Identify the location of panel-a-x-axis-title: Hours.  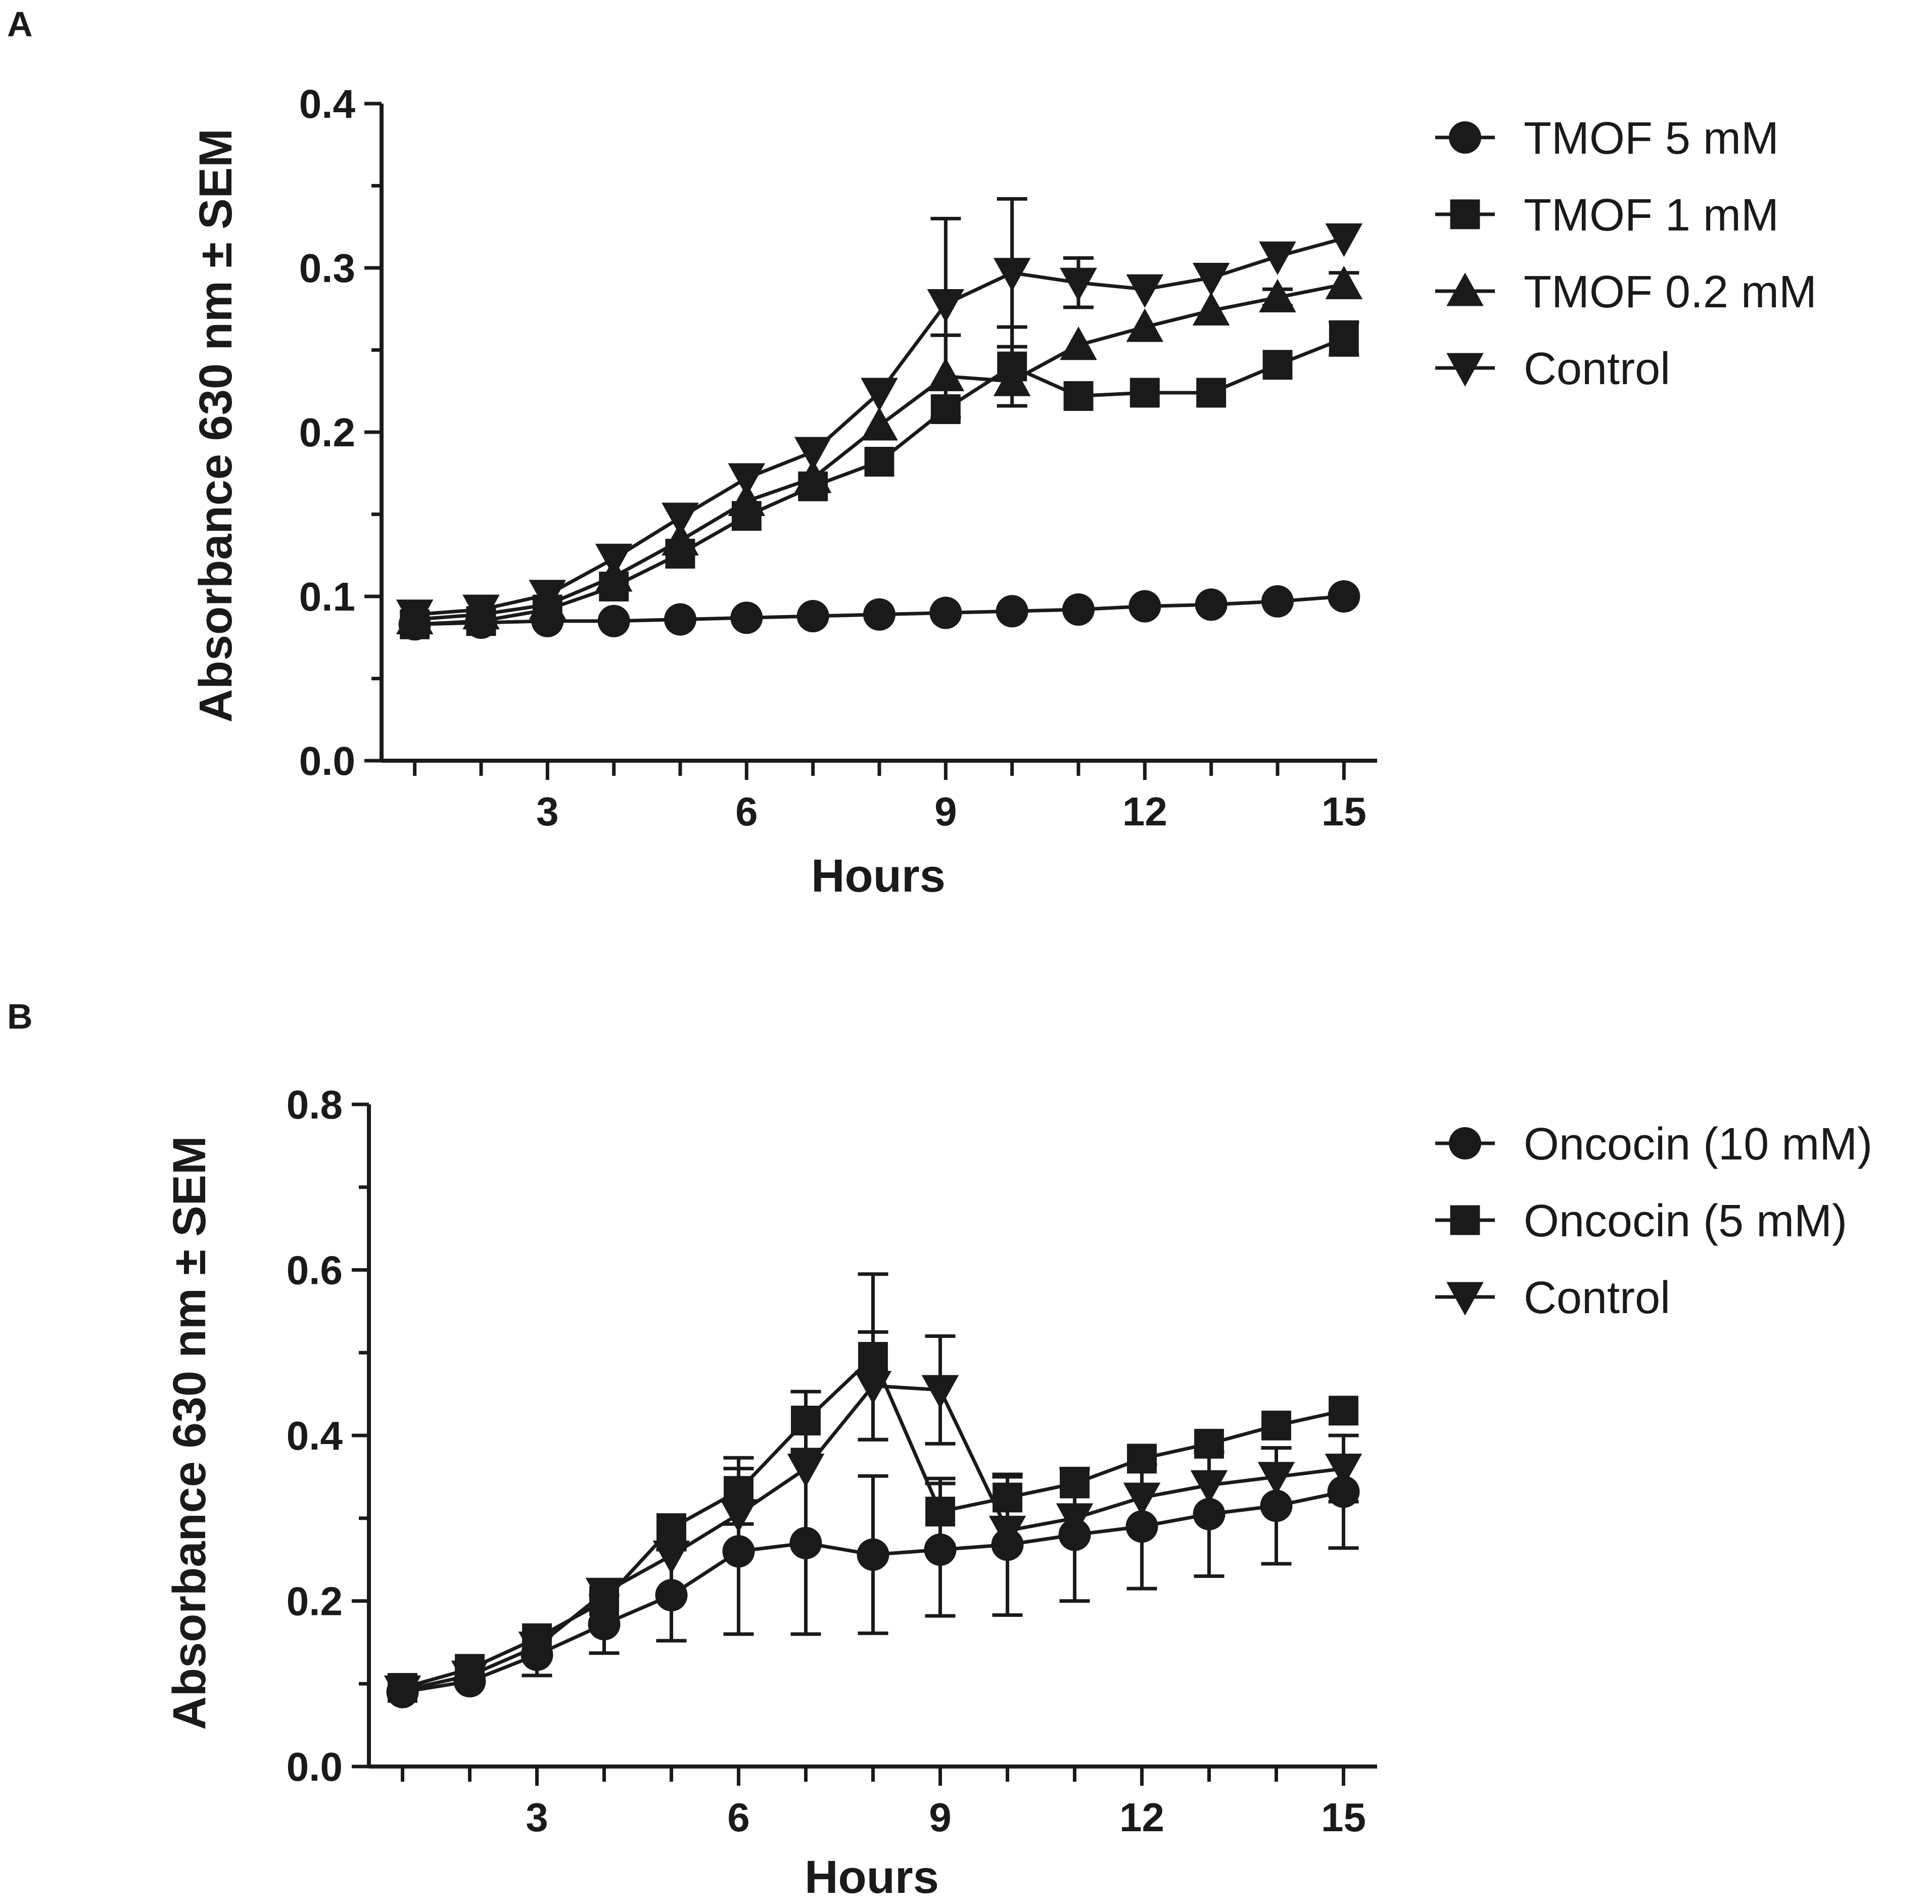
(878, 876).